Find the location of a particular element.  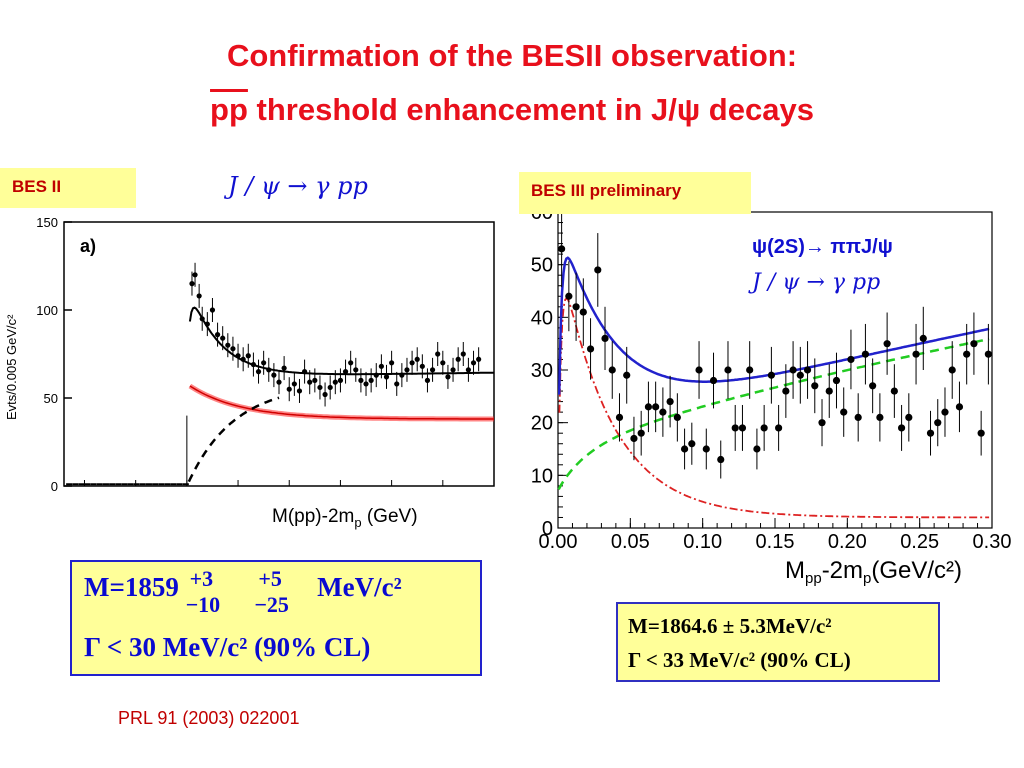

title-line-2: pp threshold enhancement in J/ψ decays is located at coordinates (512, 110).